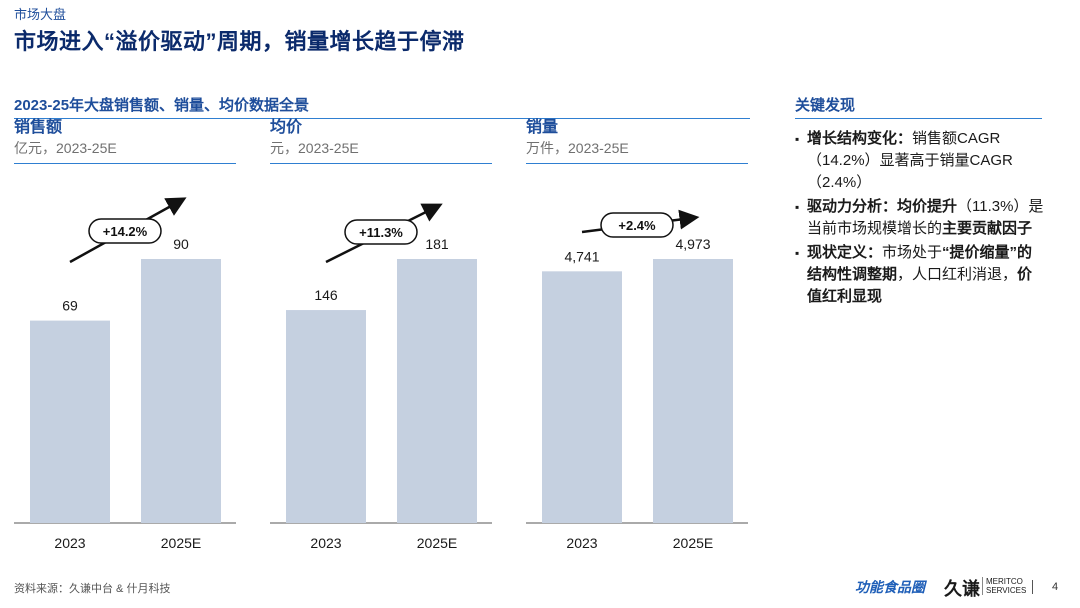 The height and width of the screenshot is (608, 1080). What do you see at coordinates (286, 127) in the screenshot?
I see `chart-title: 均价` at bounding box center [286, 127].